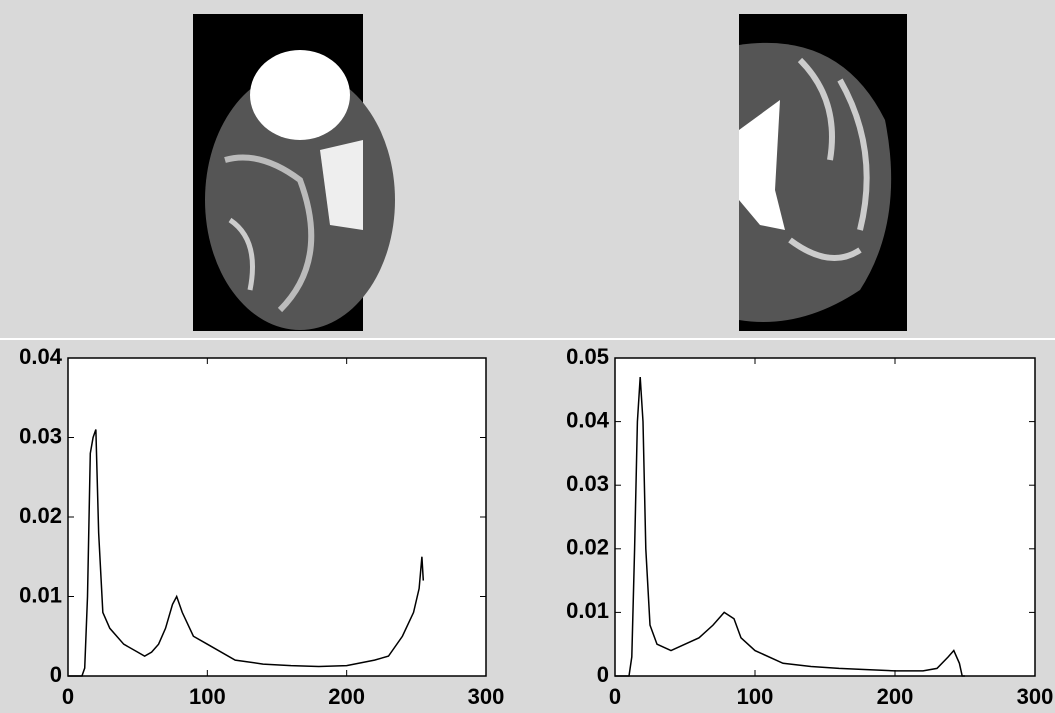 The image size is (1055, 713). I want to click on mri-right, so click(823, 172).